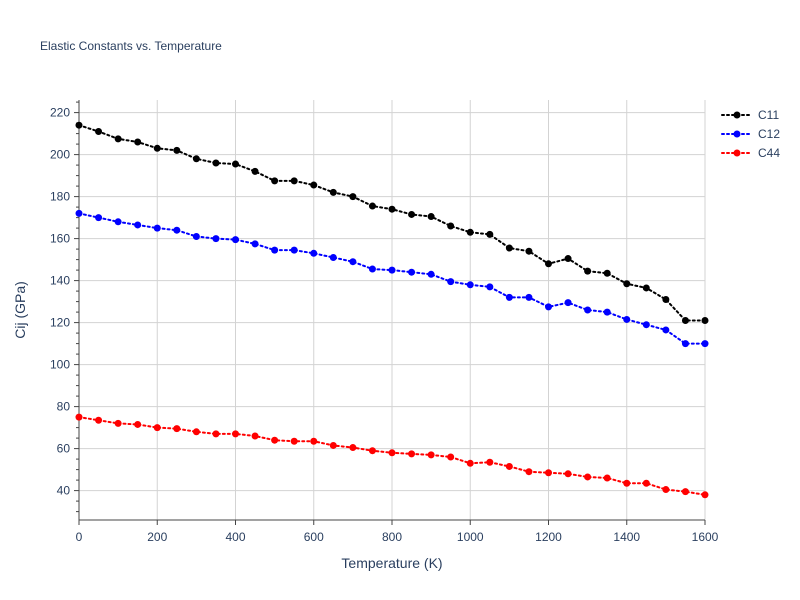 Image resolution: width=800 pixels, height=600 pixels. What do you see at coordinates (750, 153) in the screenshot?
I see `legend-item-c44: C44` at bounding box center [750, 153].